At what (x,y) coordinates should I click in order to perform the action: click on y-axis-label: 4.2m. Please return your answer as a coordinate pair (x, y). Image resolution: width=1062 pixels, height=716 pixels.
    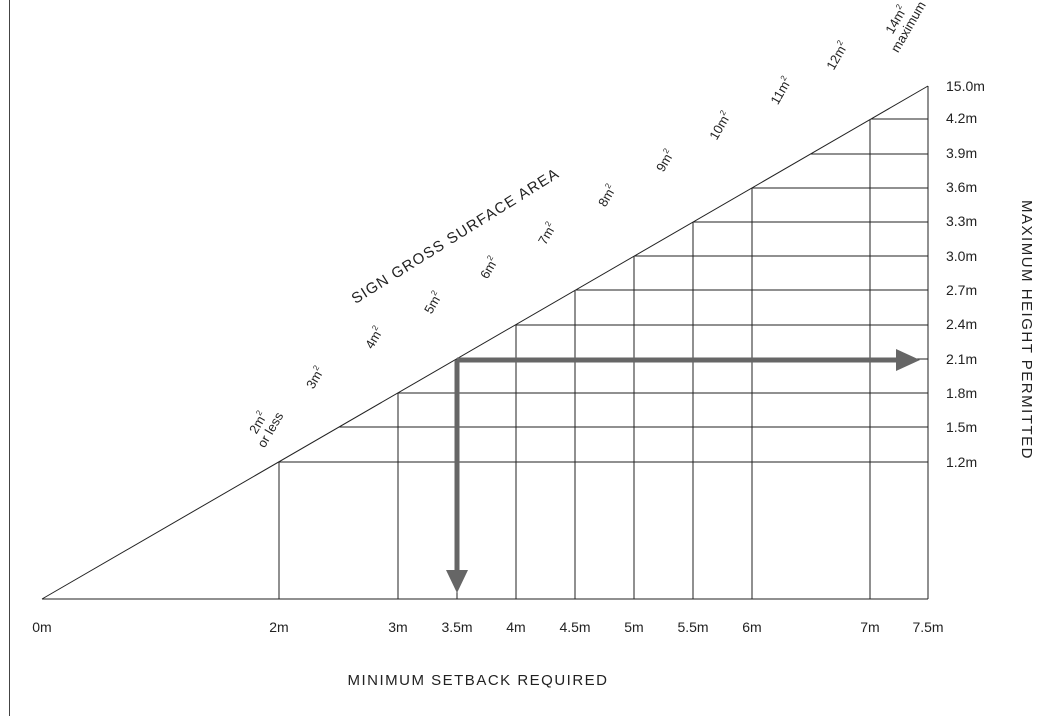
    Looking at the image, I should click on (961, 118).